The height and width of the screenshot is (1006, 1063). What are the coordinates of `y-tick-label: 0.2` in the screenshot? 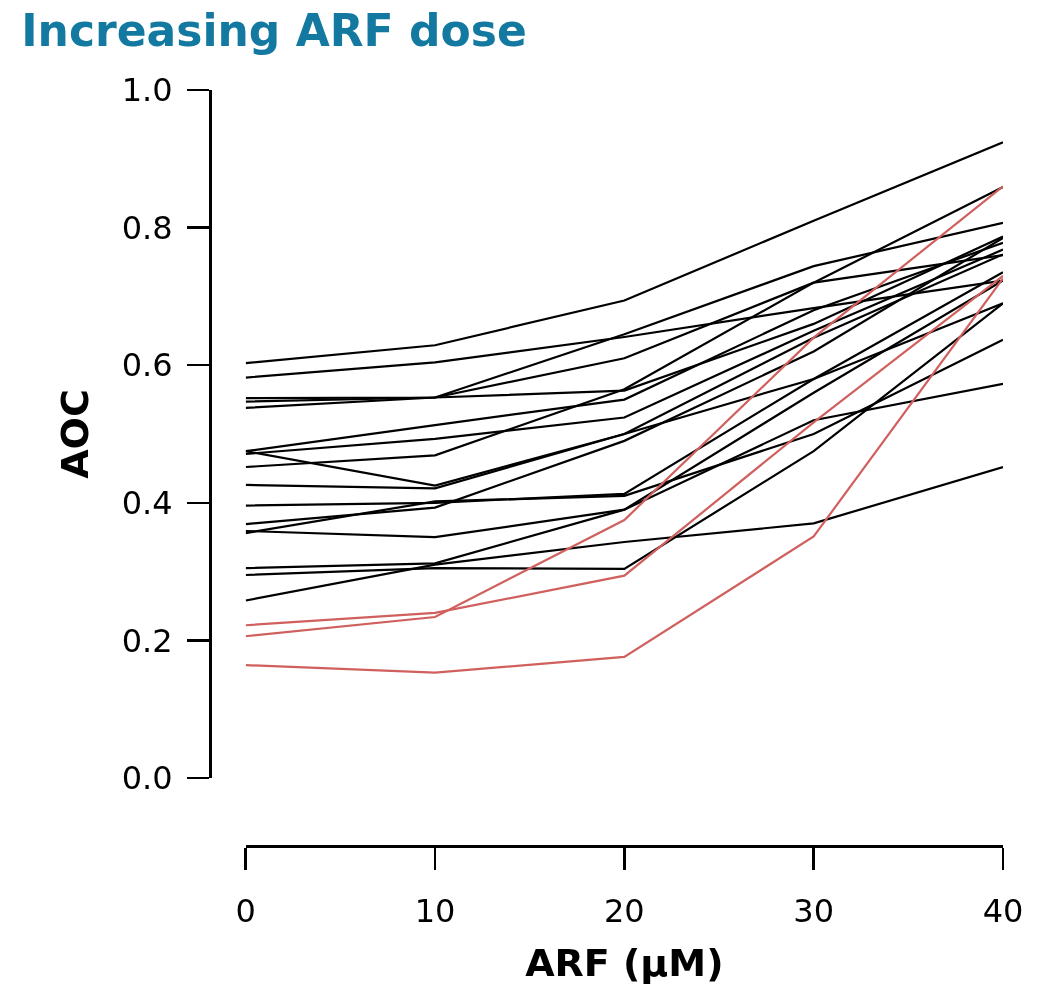 It's located at (147, 640).